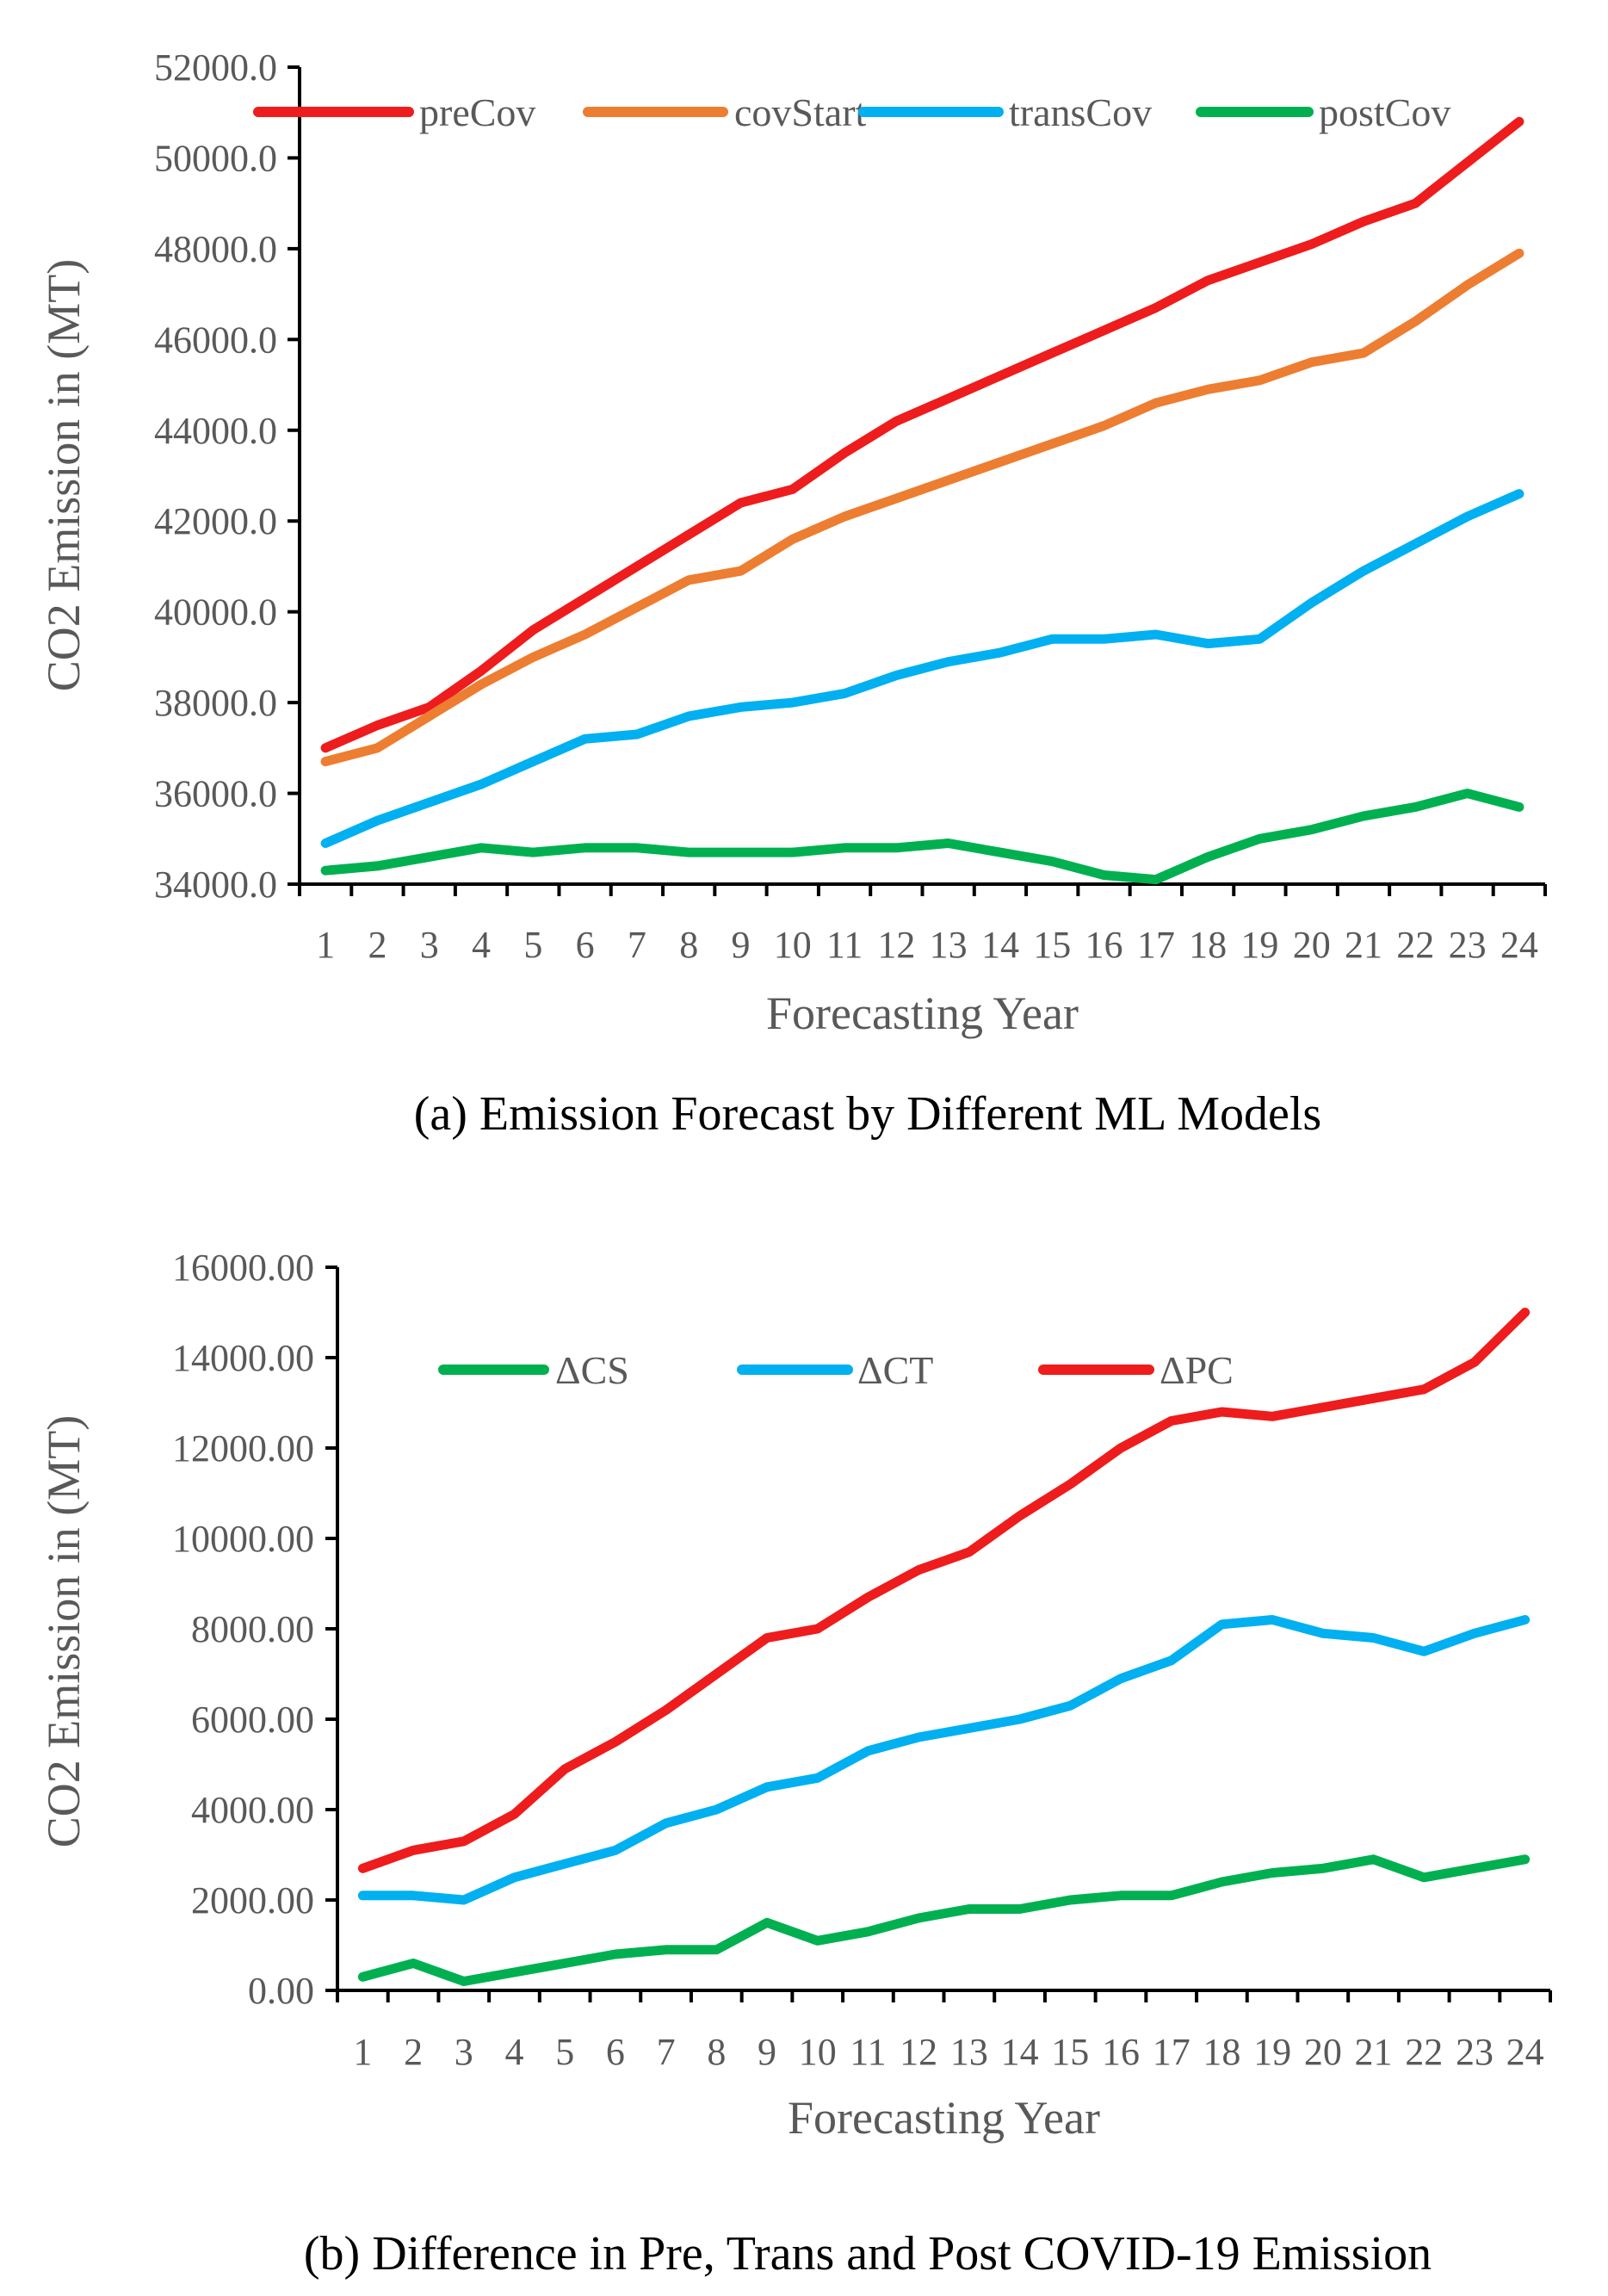 Image resolution: width=1608 pixels, height=2296 pixels. What do you see at coordinates (1374, 2052) in the screenshot?
I see `chart-b-x-tick-label: 21` at bounding box center [1374, 2052].